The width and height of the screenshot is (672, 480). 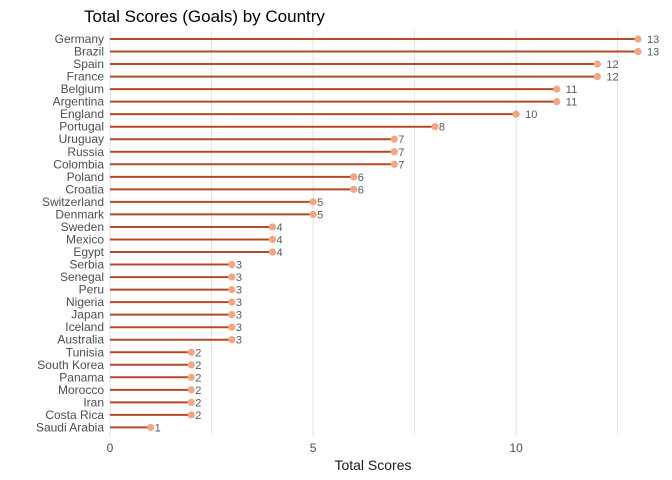 What do you see at coordinates (372, 465) in the screenshot?
I see `x-axis-title: Total Scores` at bounding box center [372, 465].